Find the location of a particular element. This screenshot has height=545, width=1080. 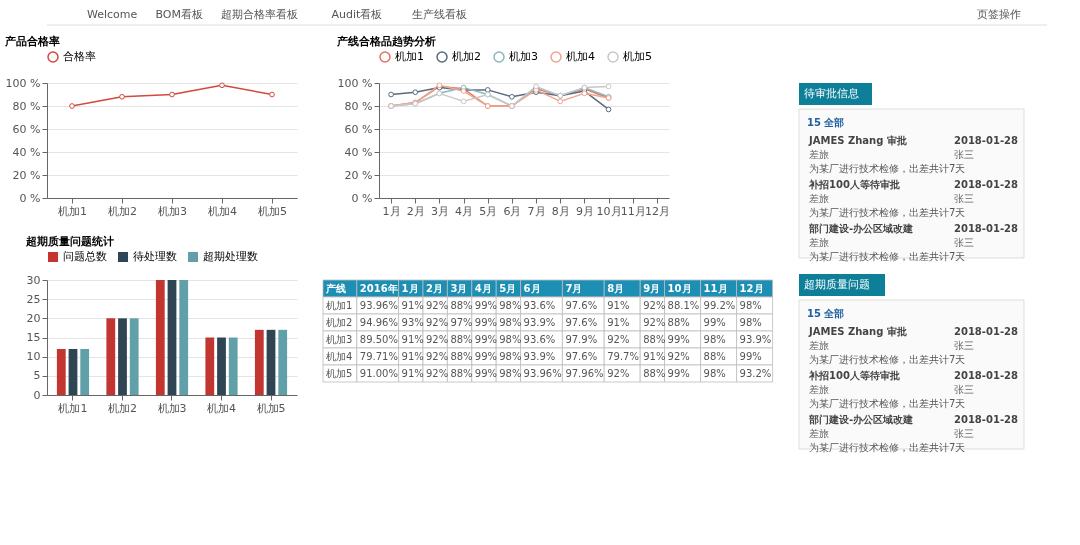

data-label: 93.96% is located at coordinates (542, 373).